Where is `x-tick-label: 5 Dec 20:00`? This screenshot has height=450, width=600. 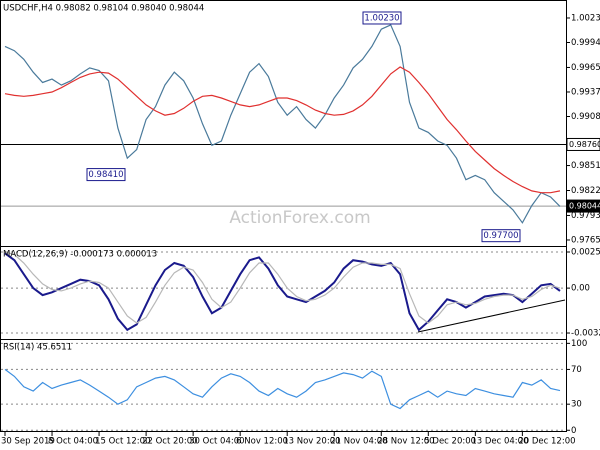 x-tick-label: 5 Dec 20:00 is located at coordinates (450, 442).